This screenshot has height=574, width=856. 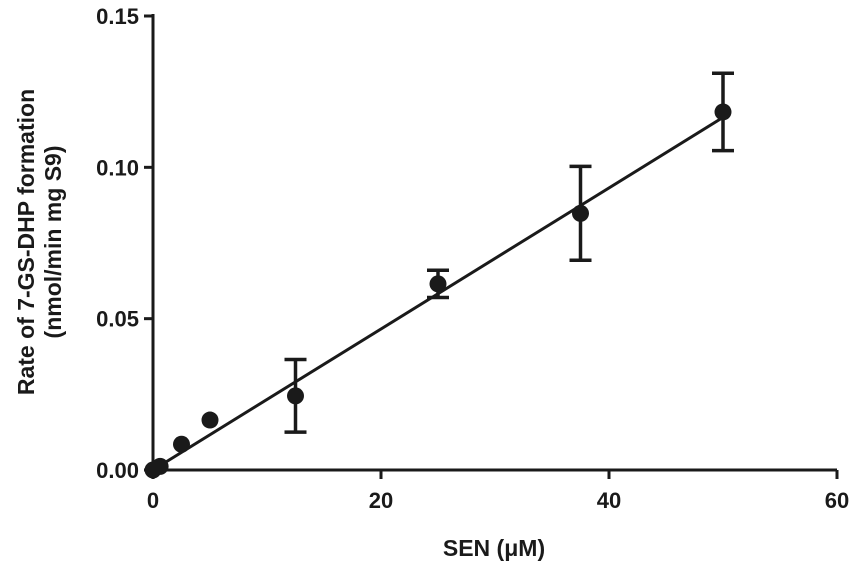 What do you see at coordinates (26, 242) in the screenshot?
I see `y-axis-title-line1: Rate of 7-GS-DHP formation` at bounding box center [26, 242].